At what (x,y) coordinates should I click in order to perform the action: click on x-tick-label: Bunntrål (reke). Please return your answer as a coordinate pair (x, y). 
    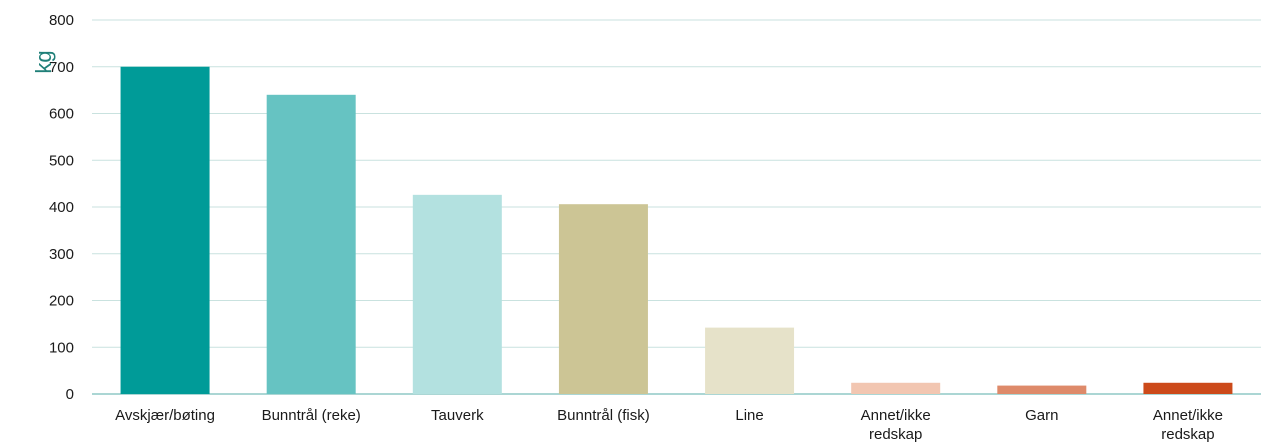
    Looking at the image, I should click on (311, 415).